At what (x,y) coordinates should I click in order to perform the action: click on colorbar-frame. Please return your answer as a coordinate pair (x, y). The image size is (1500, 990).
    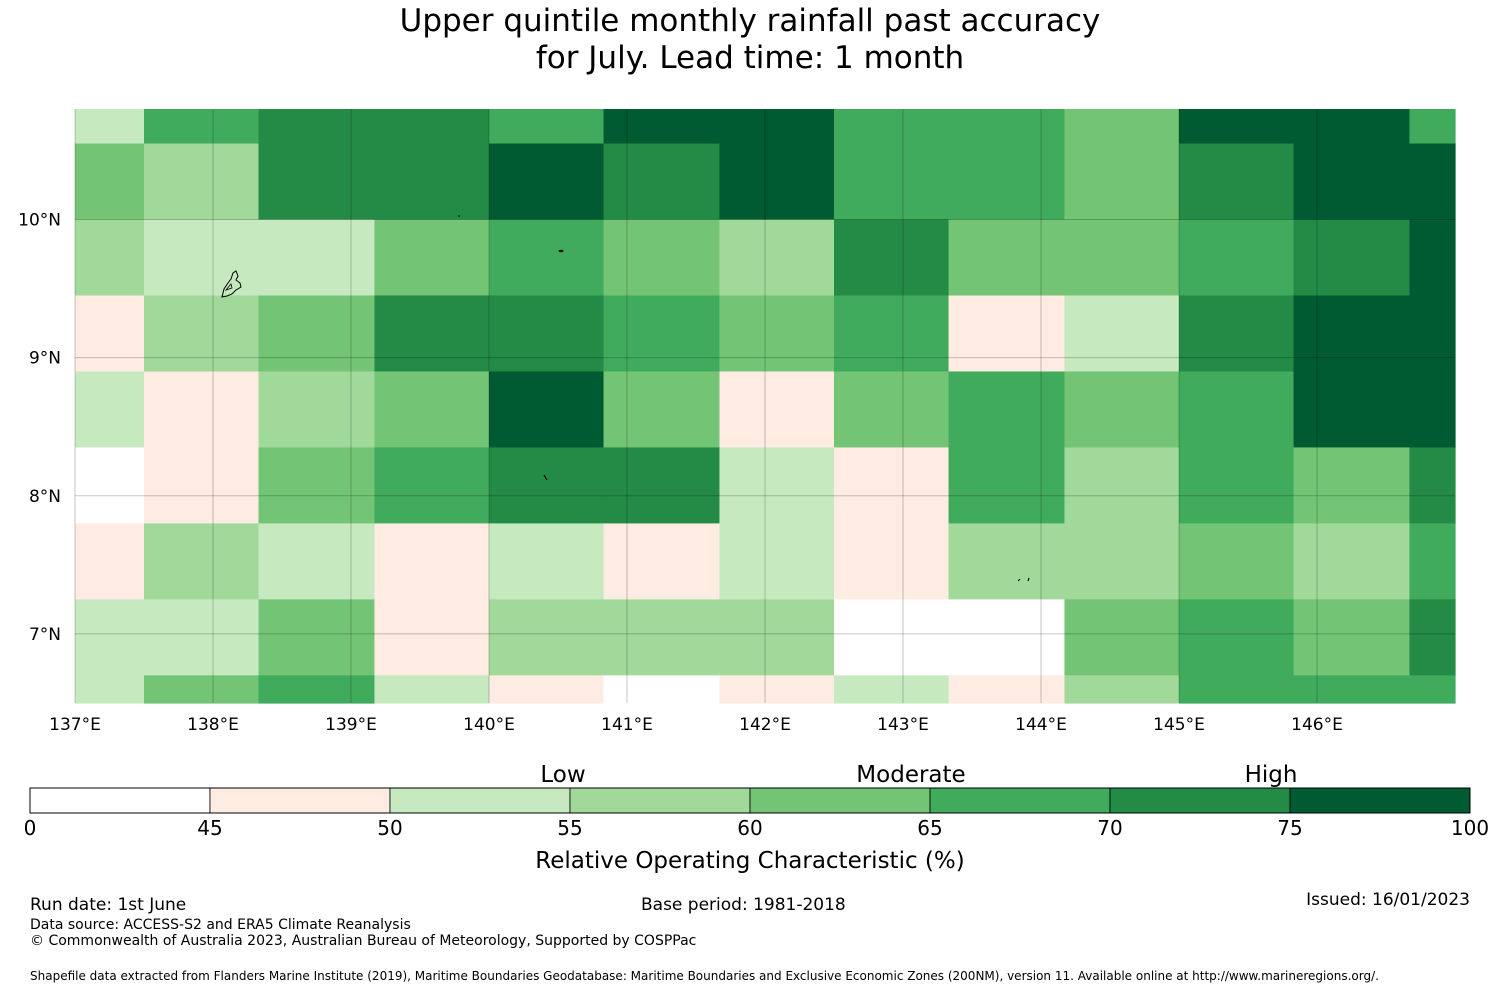
    Looking at the image, I should click on (750, 800).